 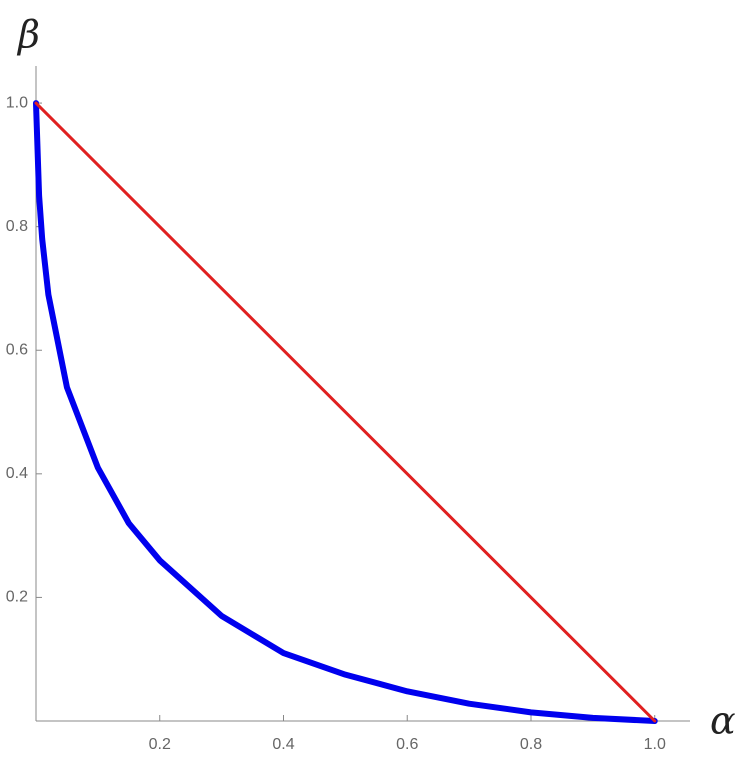 What do you see at coordinates (17, 473) in the screenshot?
I see `y-tick-label: 0.4` at bounding box center [17, 473].